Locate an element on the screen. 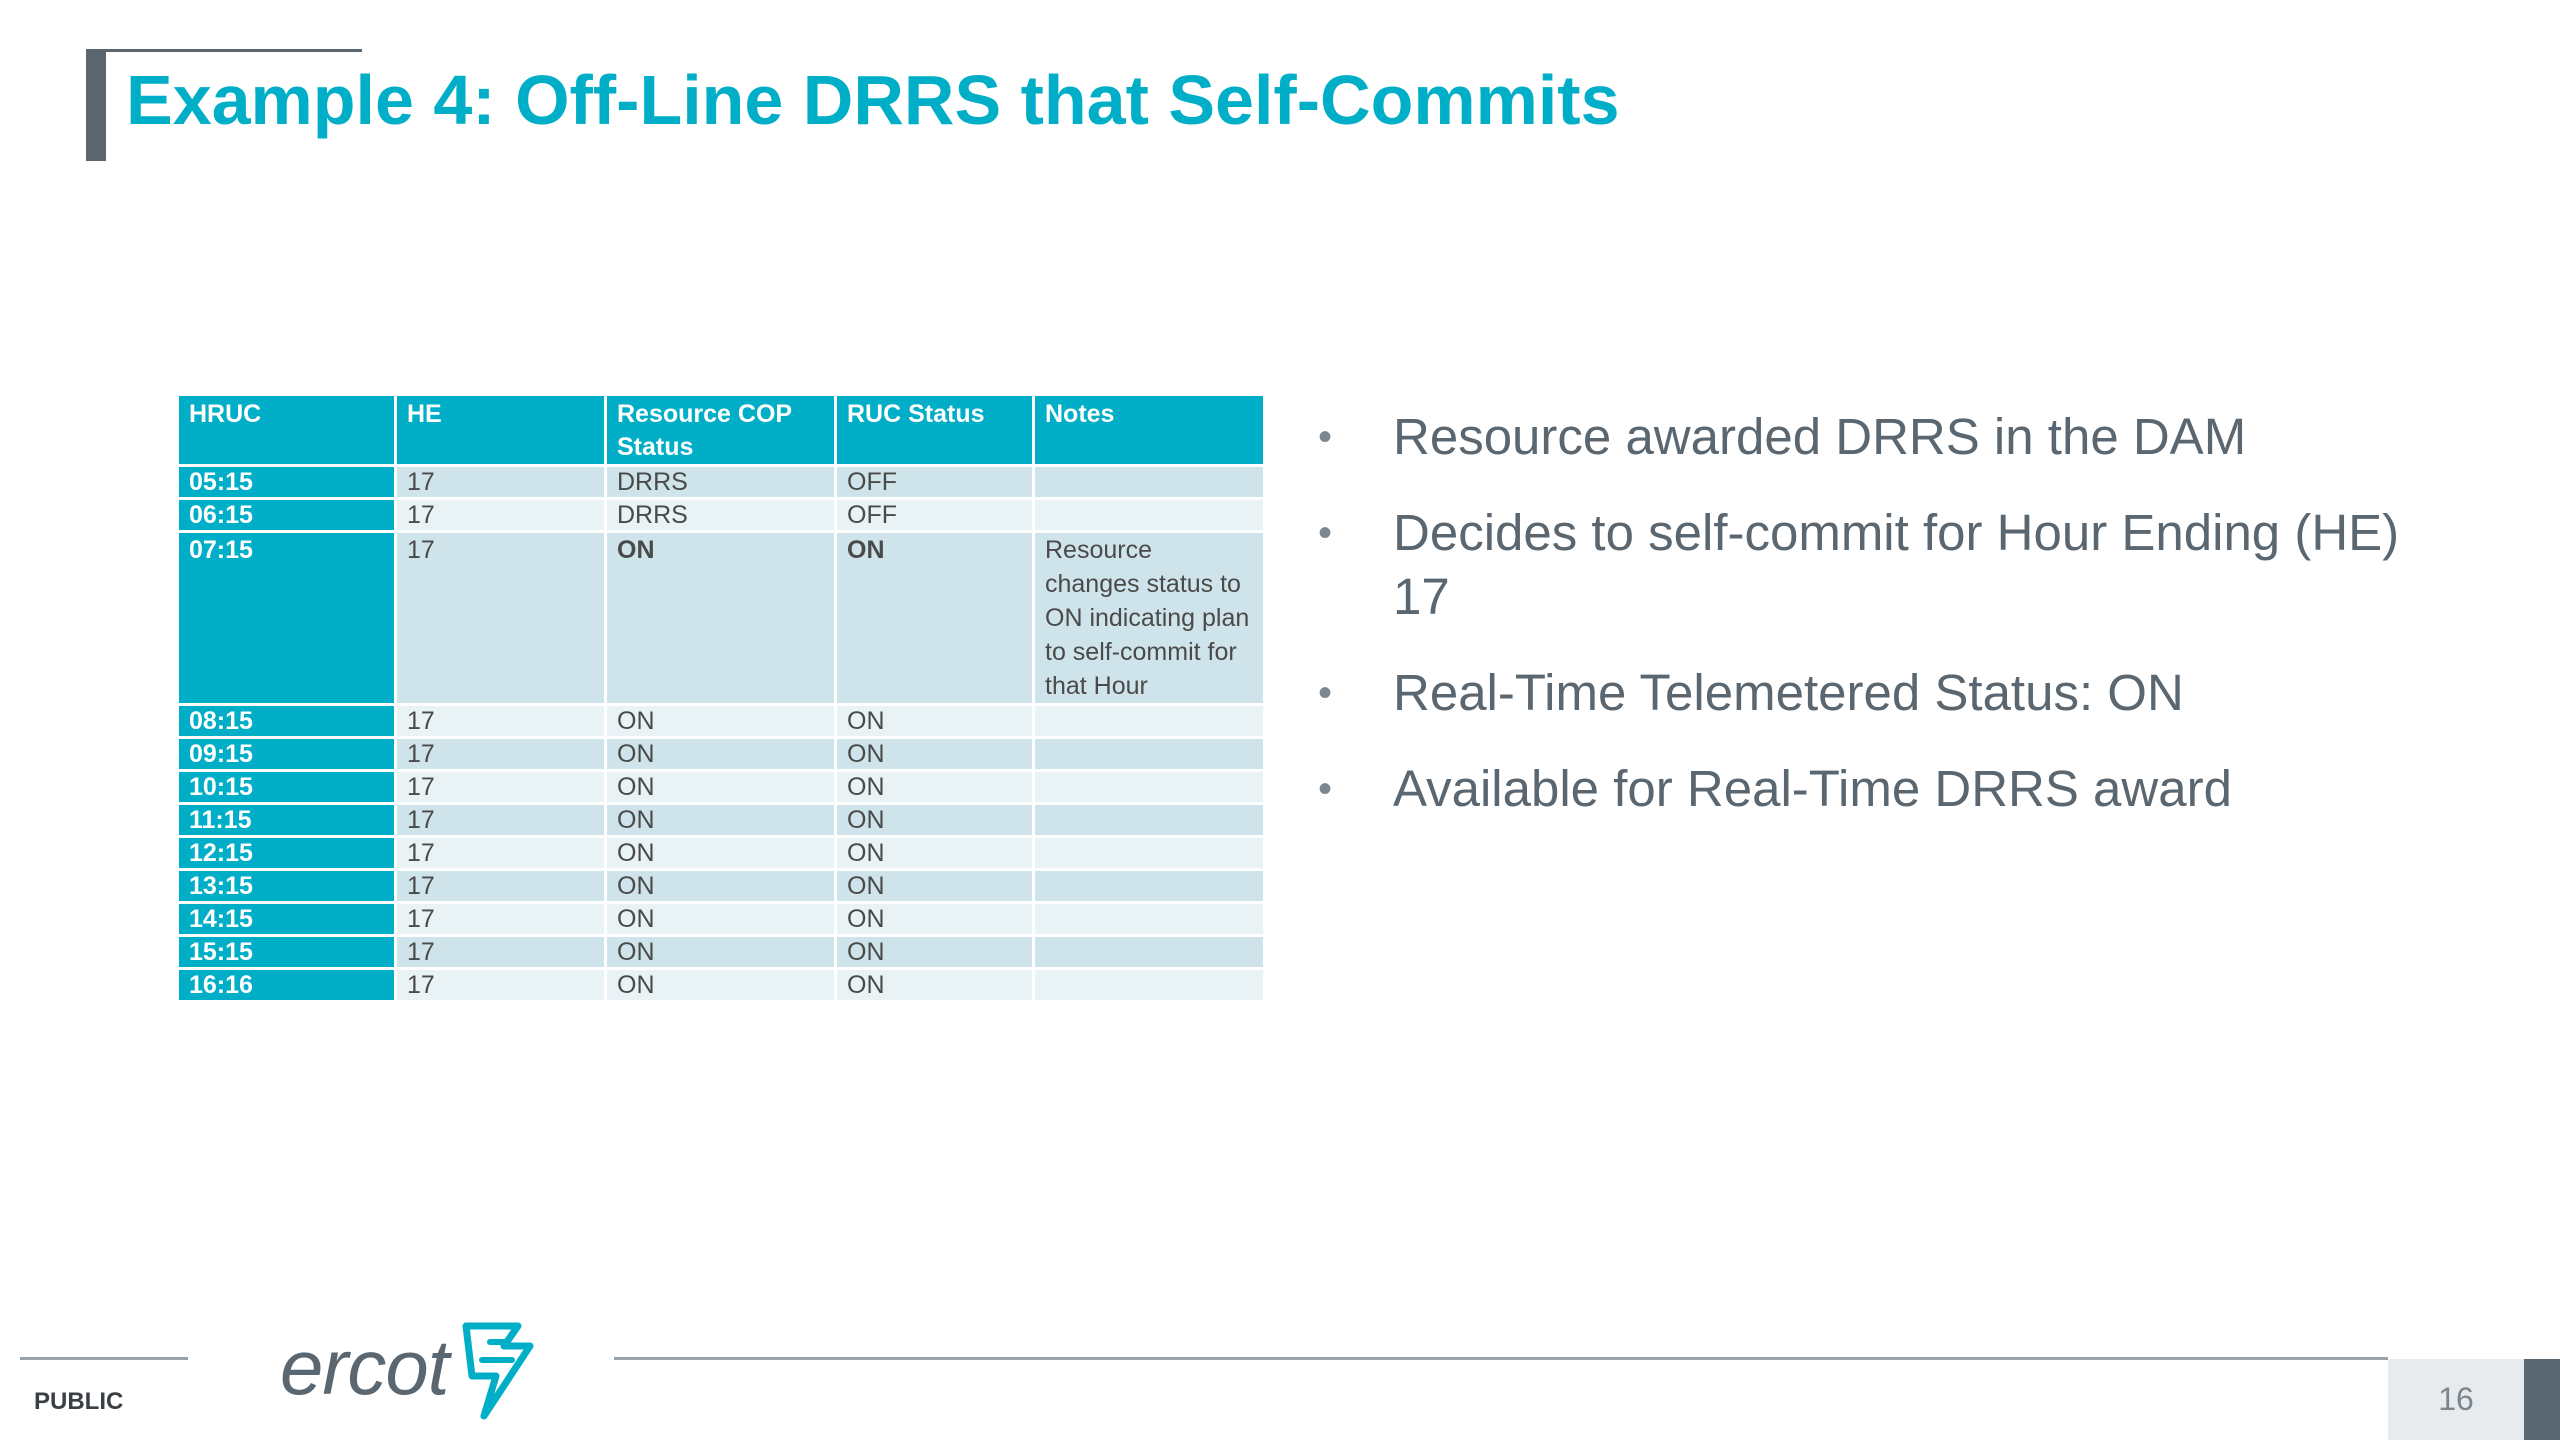  header-resource-cop-status: Resource COP Status is located at coordinates (720, 430).